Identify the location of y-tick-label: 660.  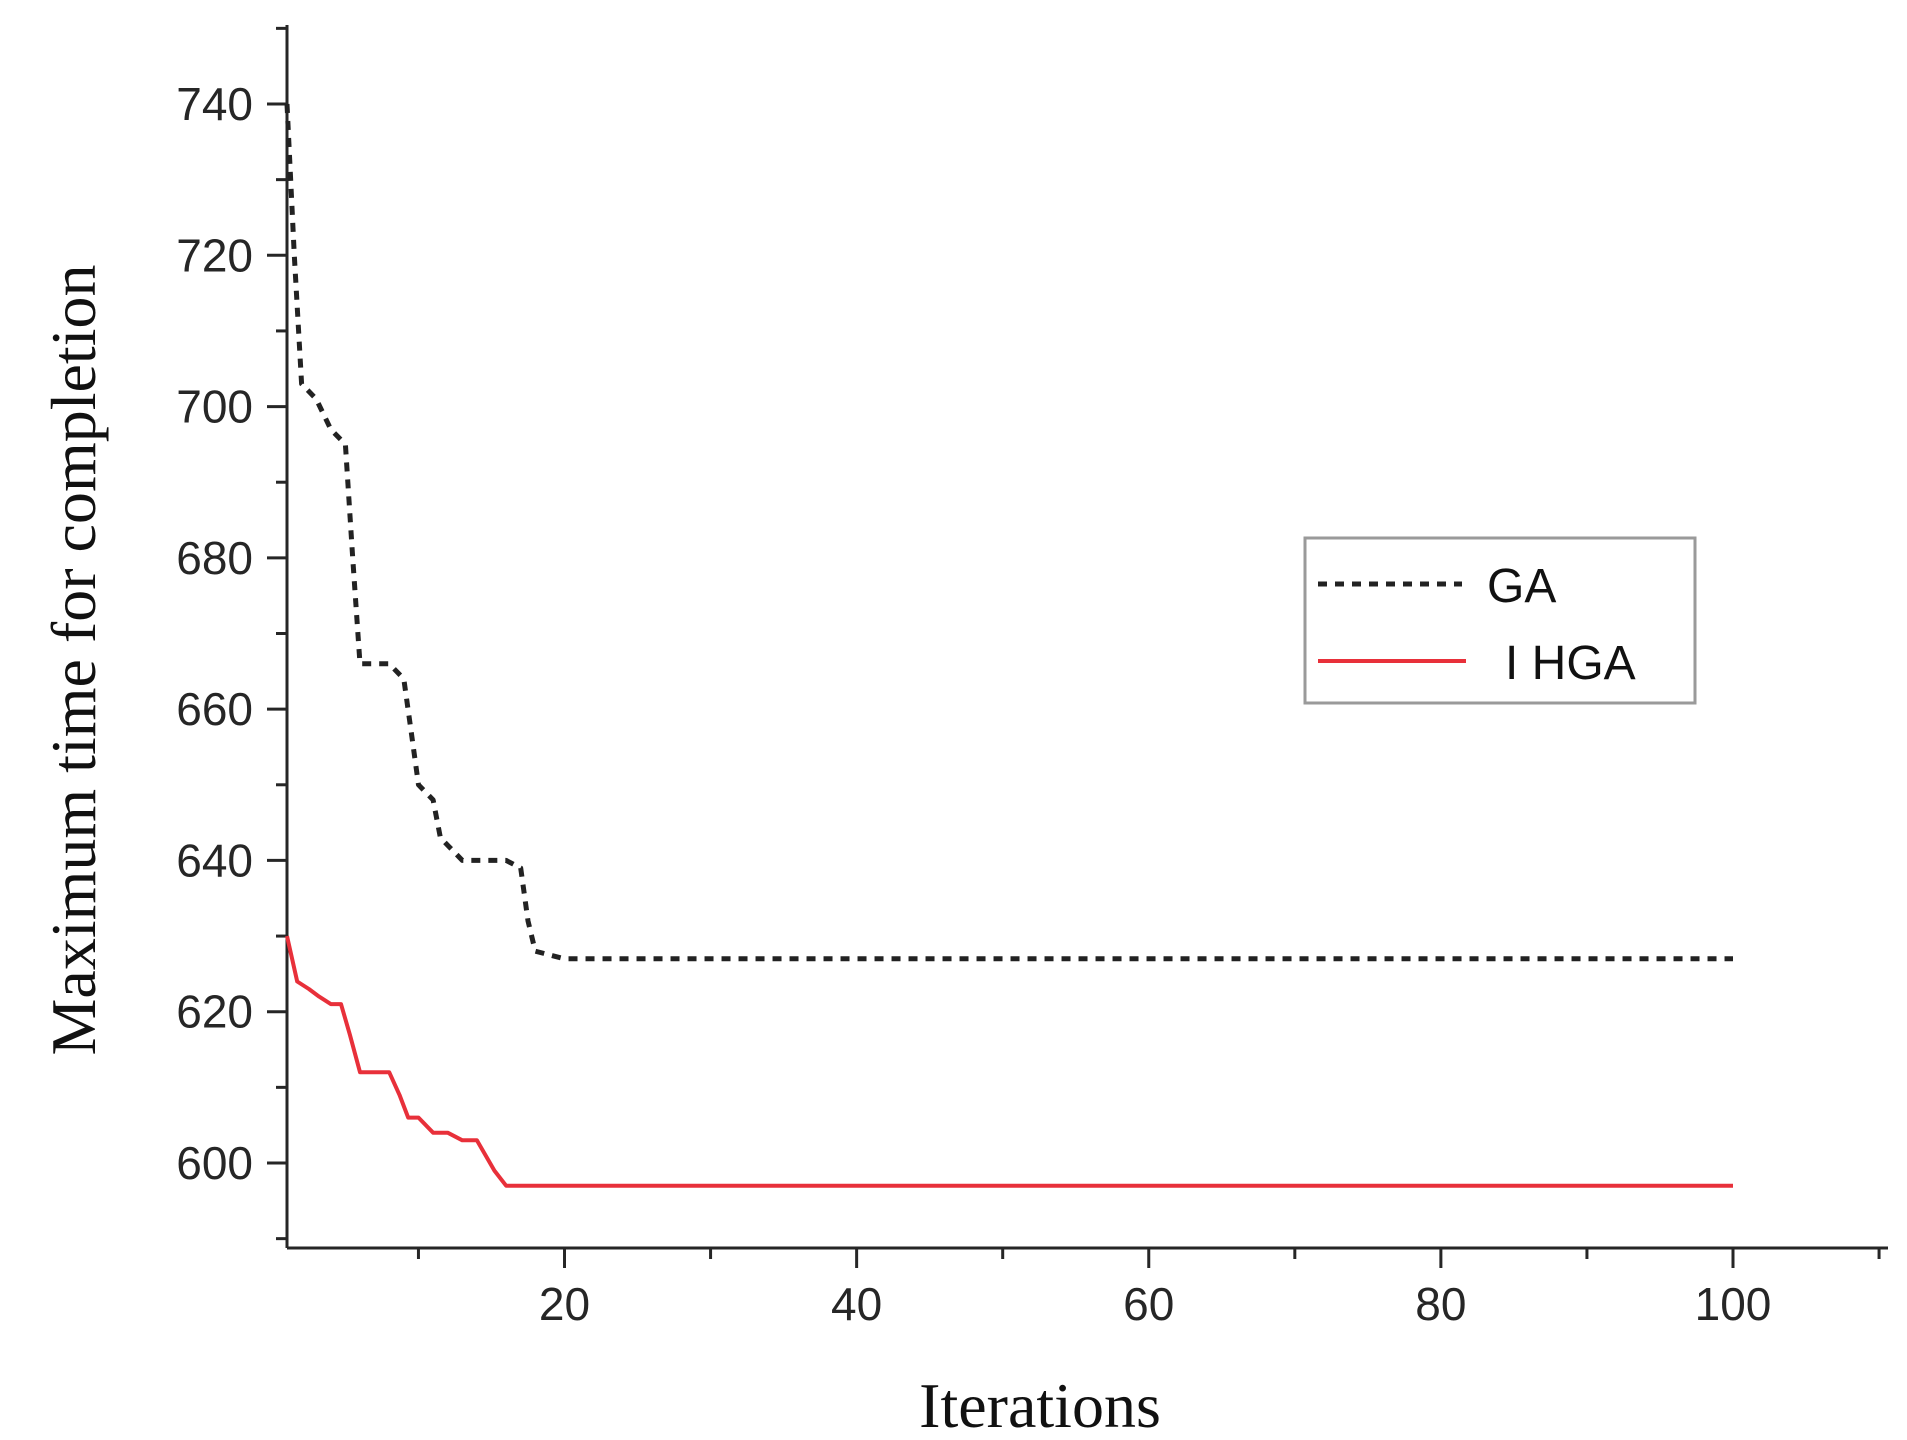
(214, 709).